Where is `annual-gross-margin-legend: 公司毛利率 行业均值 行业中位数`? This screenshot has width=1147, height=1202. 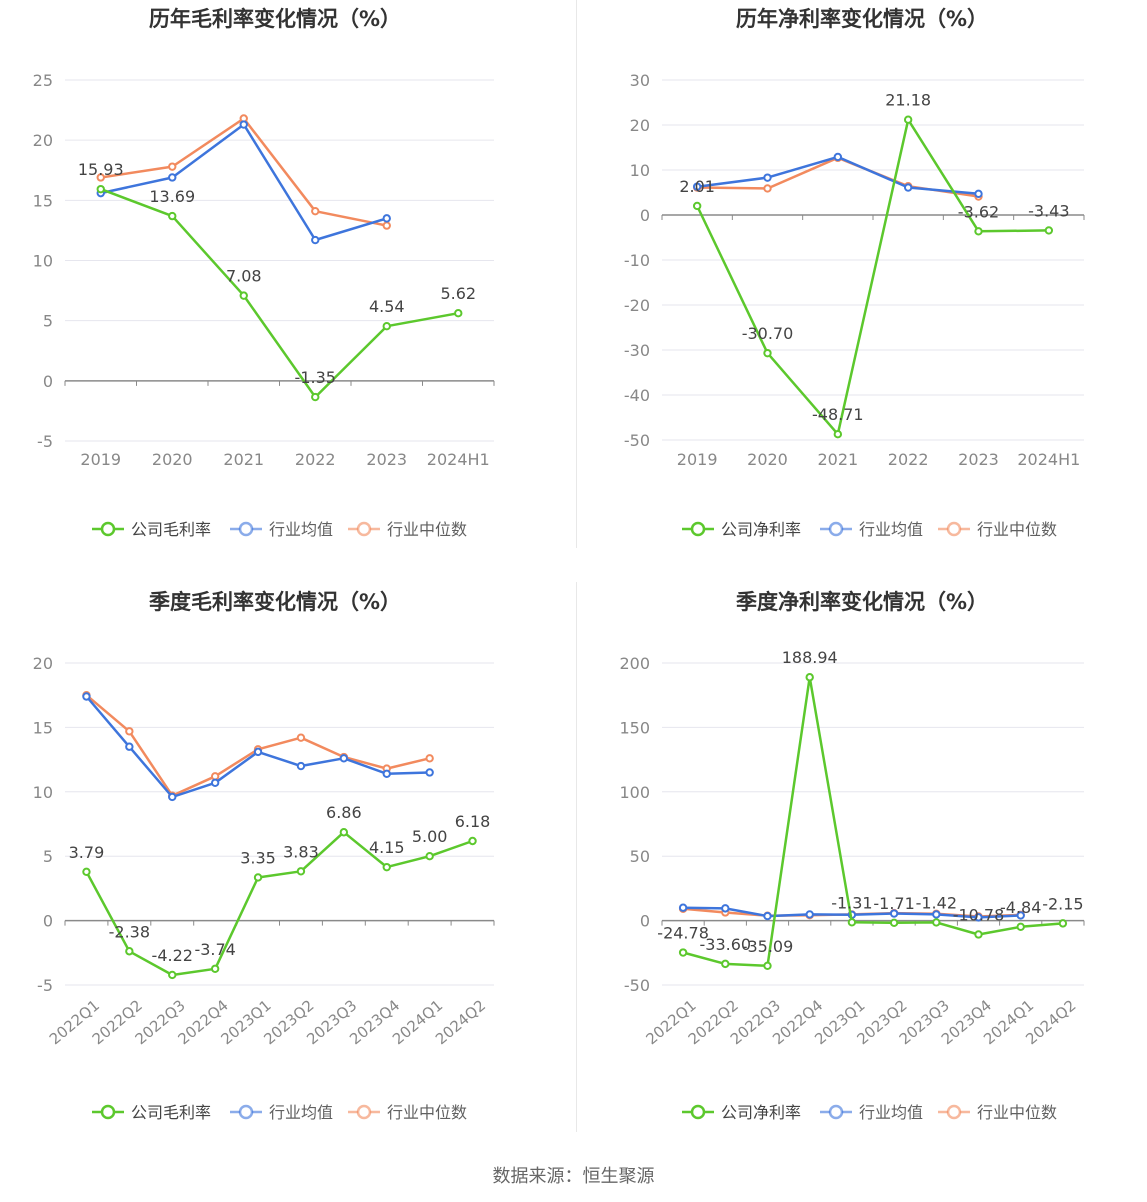
annual-gross-margin-legend: 公司毛利率 行业均值 行业中位数 is located at coordinates (279, 529).